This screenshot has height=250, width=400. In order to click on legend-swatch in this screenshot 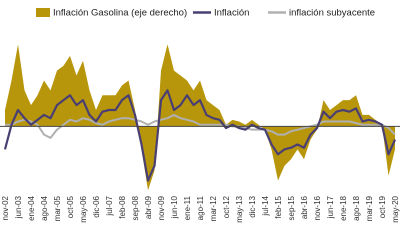, I will do `click(43, 12)`.